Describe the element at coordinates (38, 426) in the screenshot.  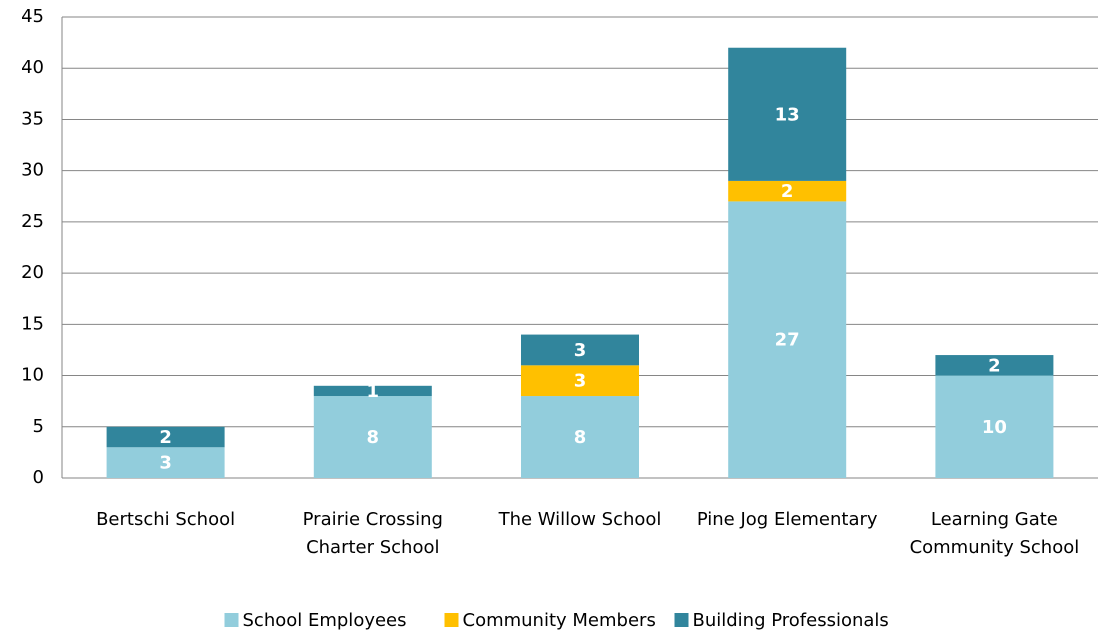
I see `y-tick-label: 5` at that location.